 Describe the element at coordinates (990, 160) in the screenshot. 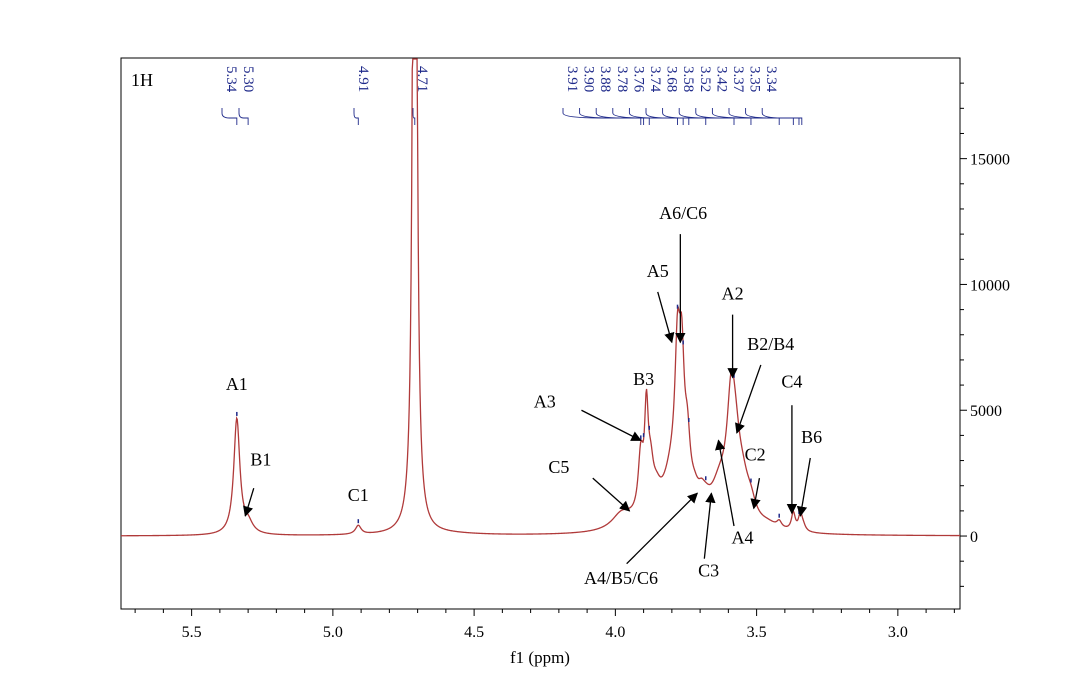

I see `y-tick-label: 15000` at that location.